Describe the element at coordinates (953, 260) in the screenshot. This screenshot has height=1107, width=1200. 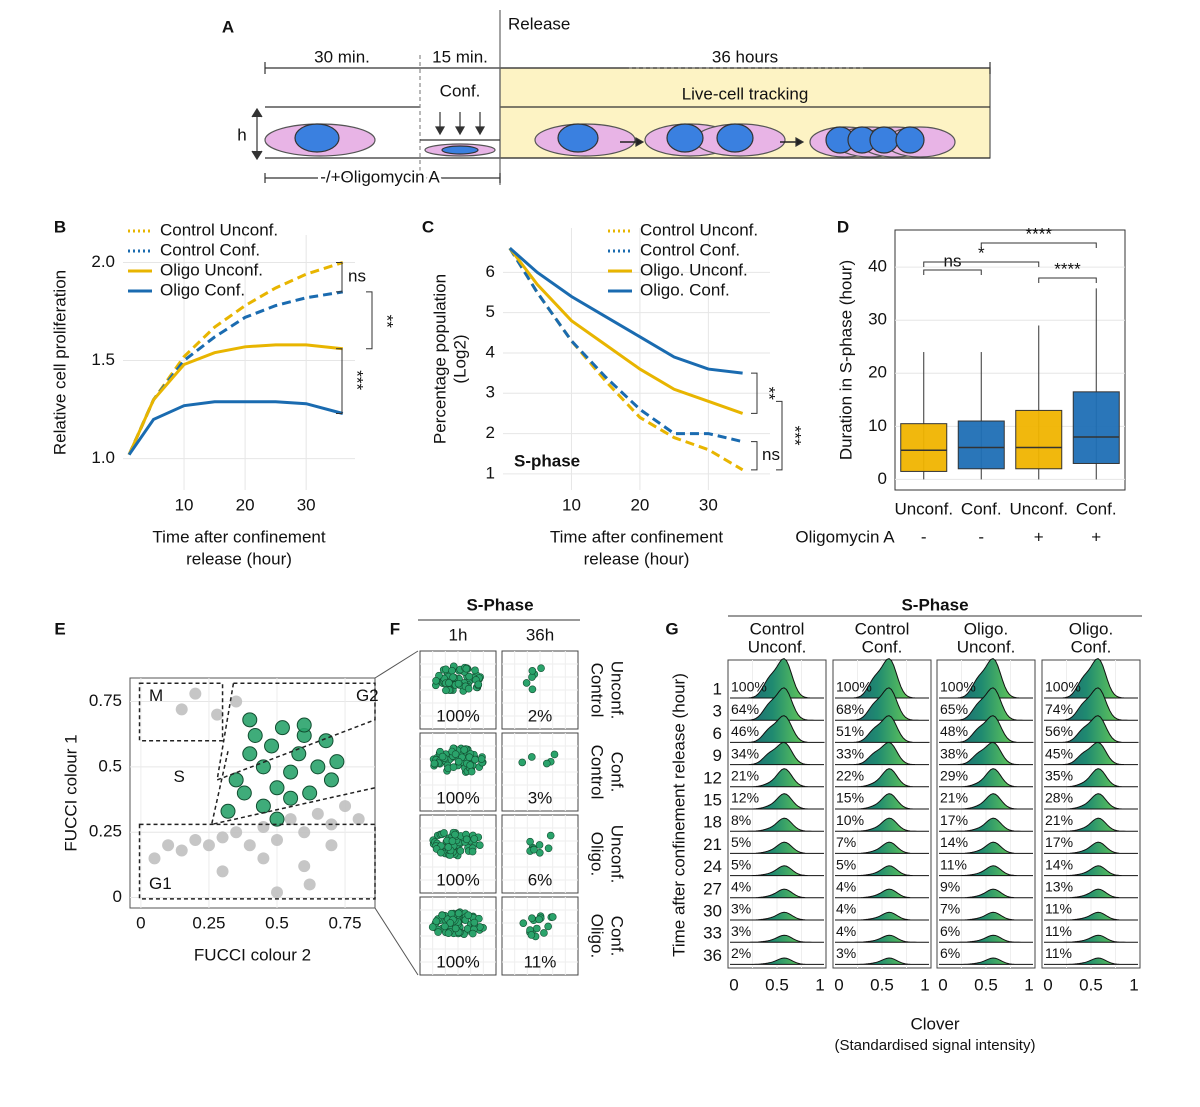
I see `significance-label: ns` at that location.